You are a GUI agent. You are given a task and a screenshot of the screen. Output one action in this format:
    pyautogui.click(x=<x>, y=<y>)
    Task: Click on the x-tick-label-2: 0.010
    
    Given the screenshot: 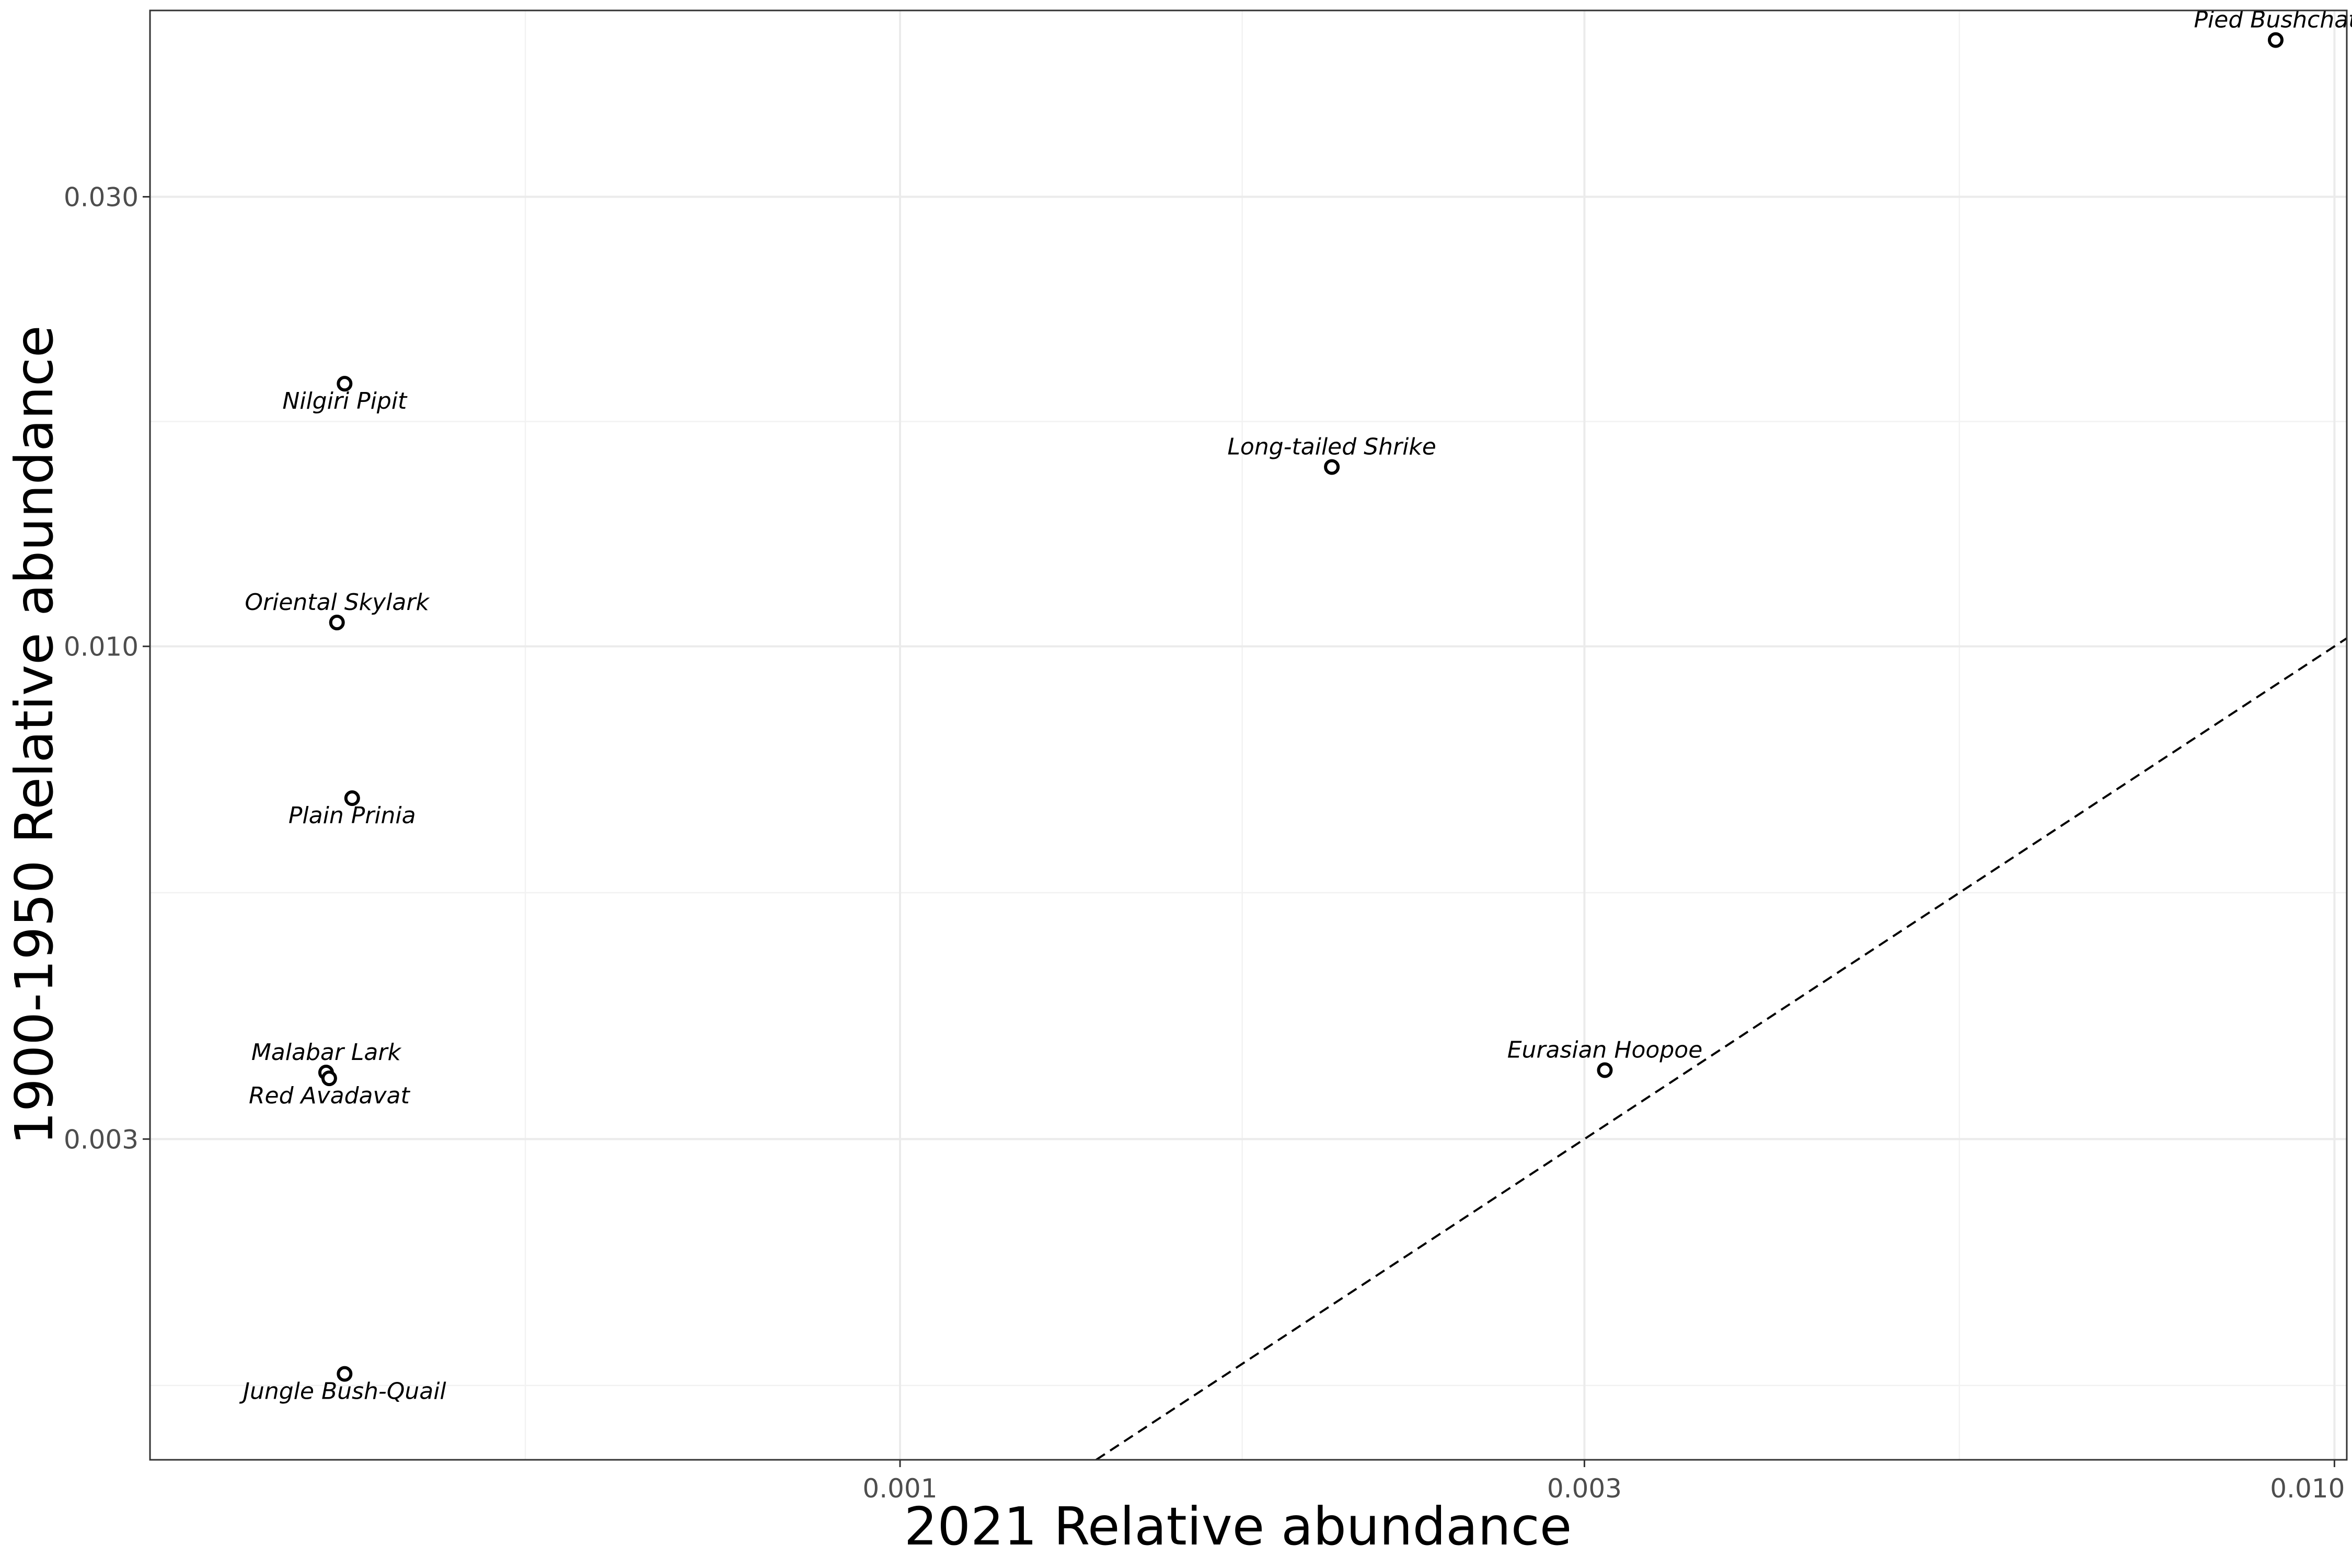 What is the action you would take?
    pyautogui.click(x=2307, y=1488)
    